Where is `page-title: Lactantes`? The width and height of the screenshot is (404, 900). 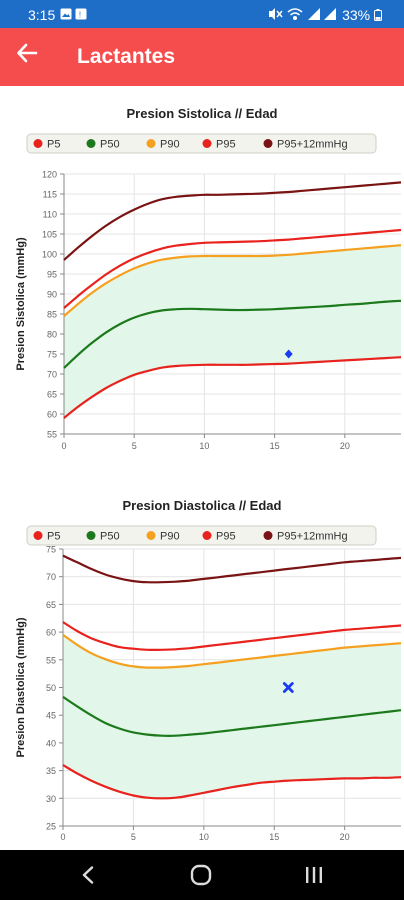 page-title: Lactantes is located at coordinates (126, 56).